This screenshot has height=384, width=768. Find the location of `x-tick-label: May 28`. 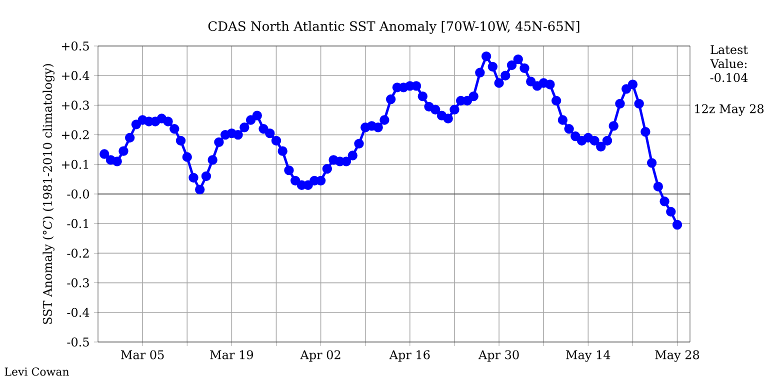

x-tick-label: May 28 is located at coordinates (677, 356).